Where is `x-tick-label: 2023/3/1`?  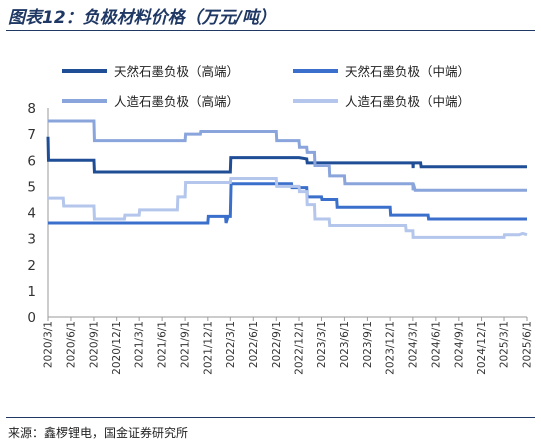 x-tick-label: 2023/3/1 is located at coordinates (322, 344).